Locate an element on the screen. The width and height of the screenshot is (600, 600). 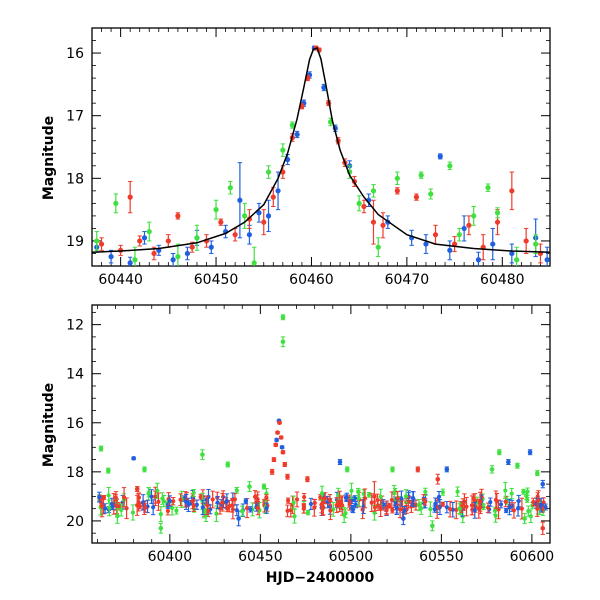
y-tick-label: 20 is located at coordinates (75, 522).